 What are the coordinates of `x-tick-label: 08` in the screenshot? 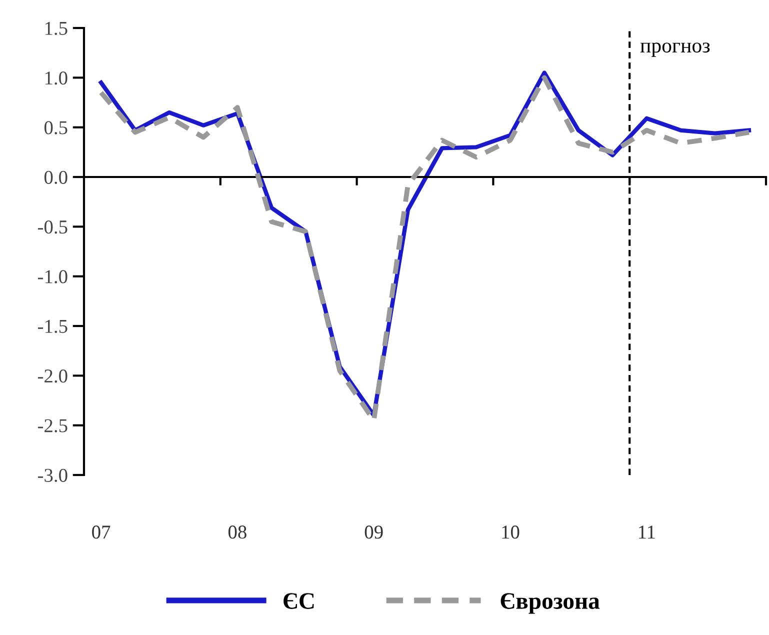 It's located at (237, 532).